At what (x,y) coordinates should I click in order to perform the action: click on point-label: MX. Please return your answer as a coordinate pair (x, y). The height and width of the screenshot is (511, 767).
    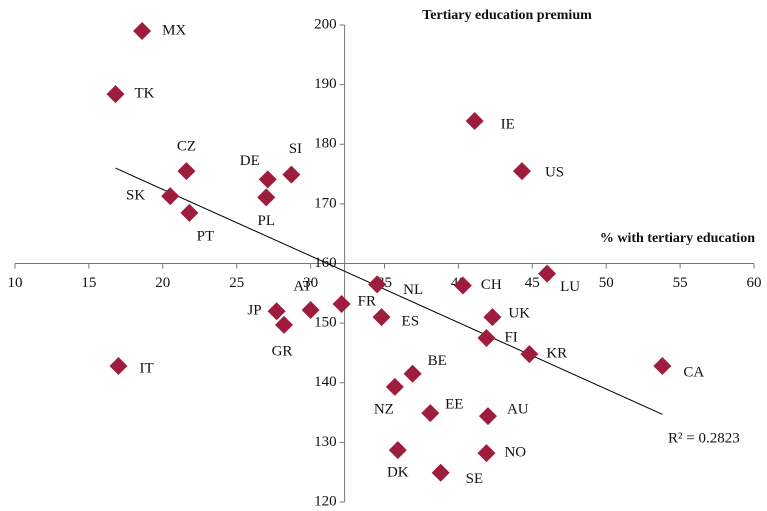
    Looking at the image, I should click on (174, 30).